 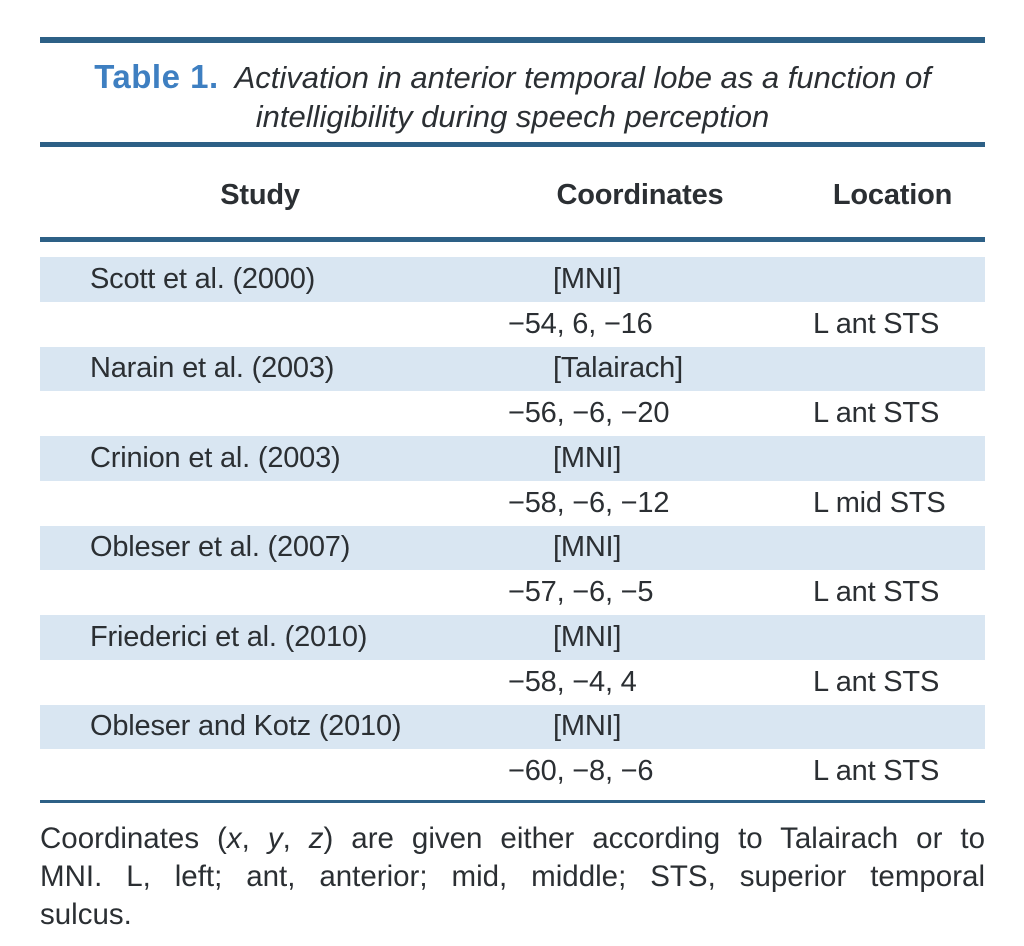 What do you see at coordinates (86, 914) in the screenshot?
I see `footnote-line-3: sulcus.` at bounding box center [86, 914].